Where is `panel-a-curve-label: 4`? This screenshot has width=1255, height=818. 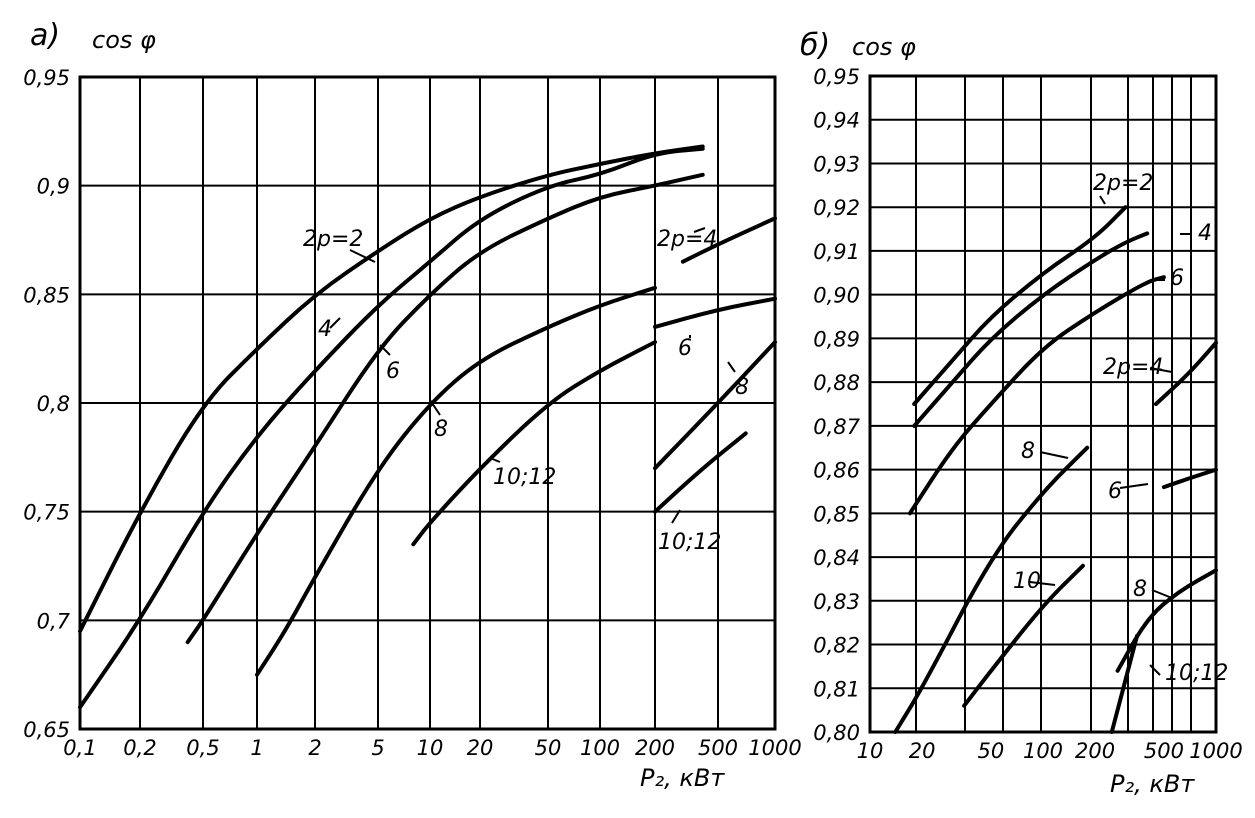 panel-a-curve-label: 4 is located at coordinates (325, 329).